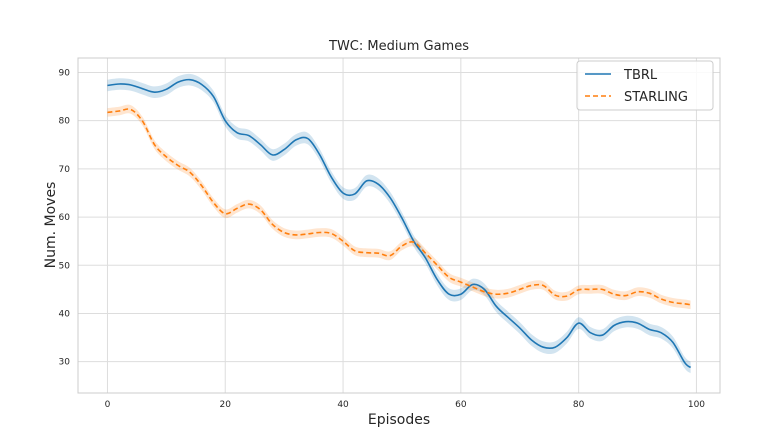 The width and height of the screenshot is (778, 442). What do you see at coordinates (656, 97) in the screenshot?
I see `legend-label-starling: STARLING` at bounding box center [656, 97].